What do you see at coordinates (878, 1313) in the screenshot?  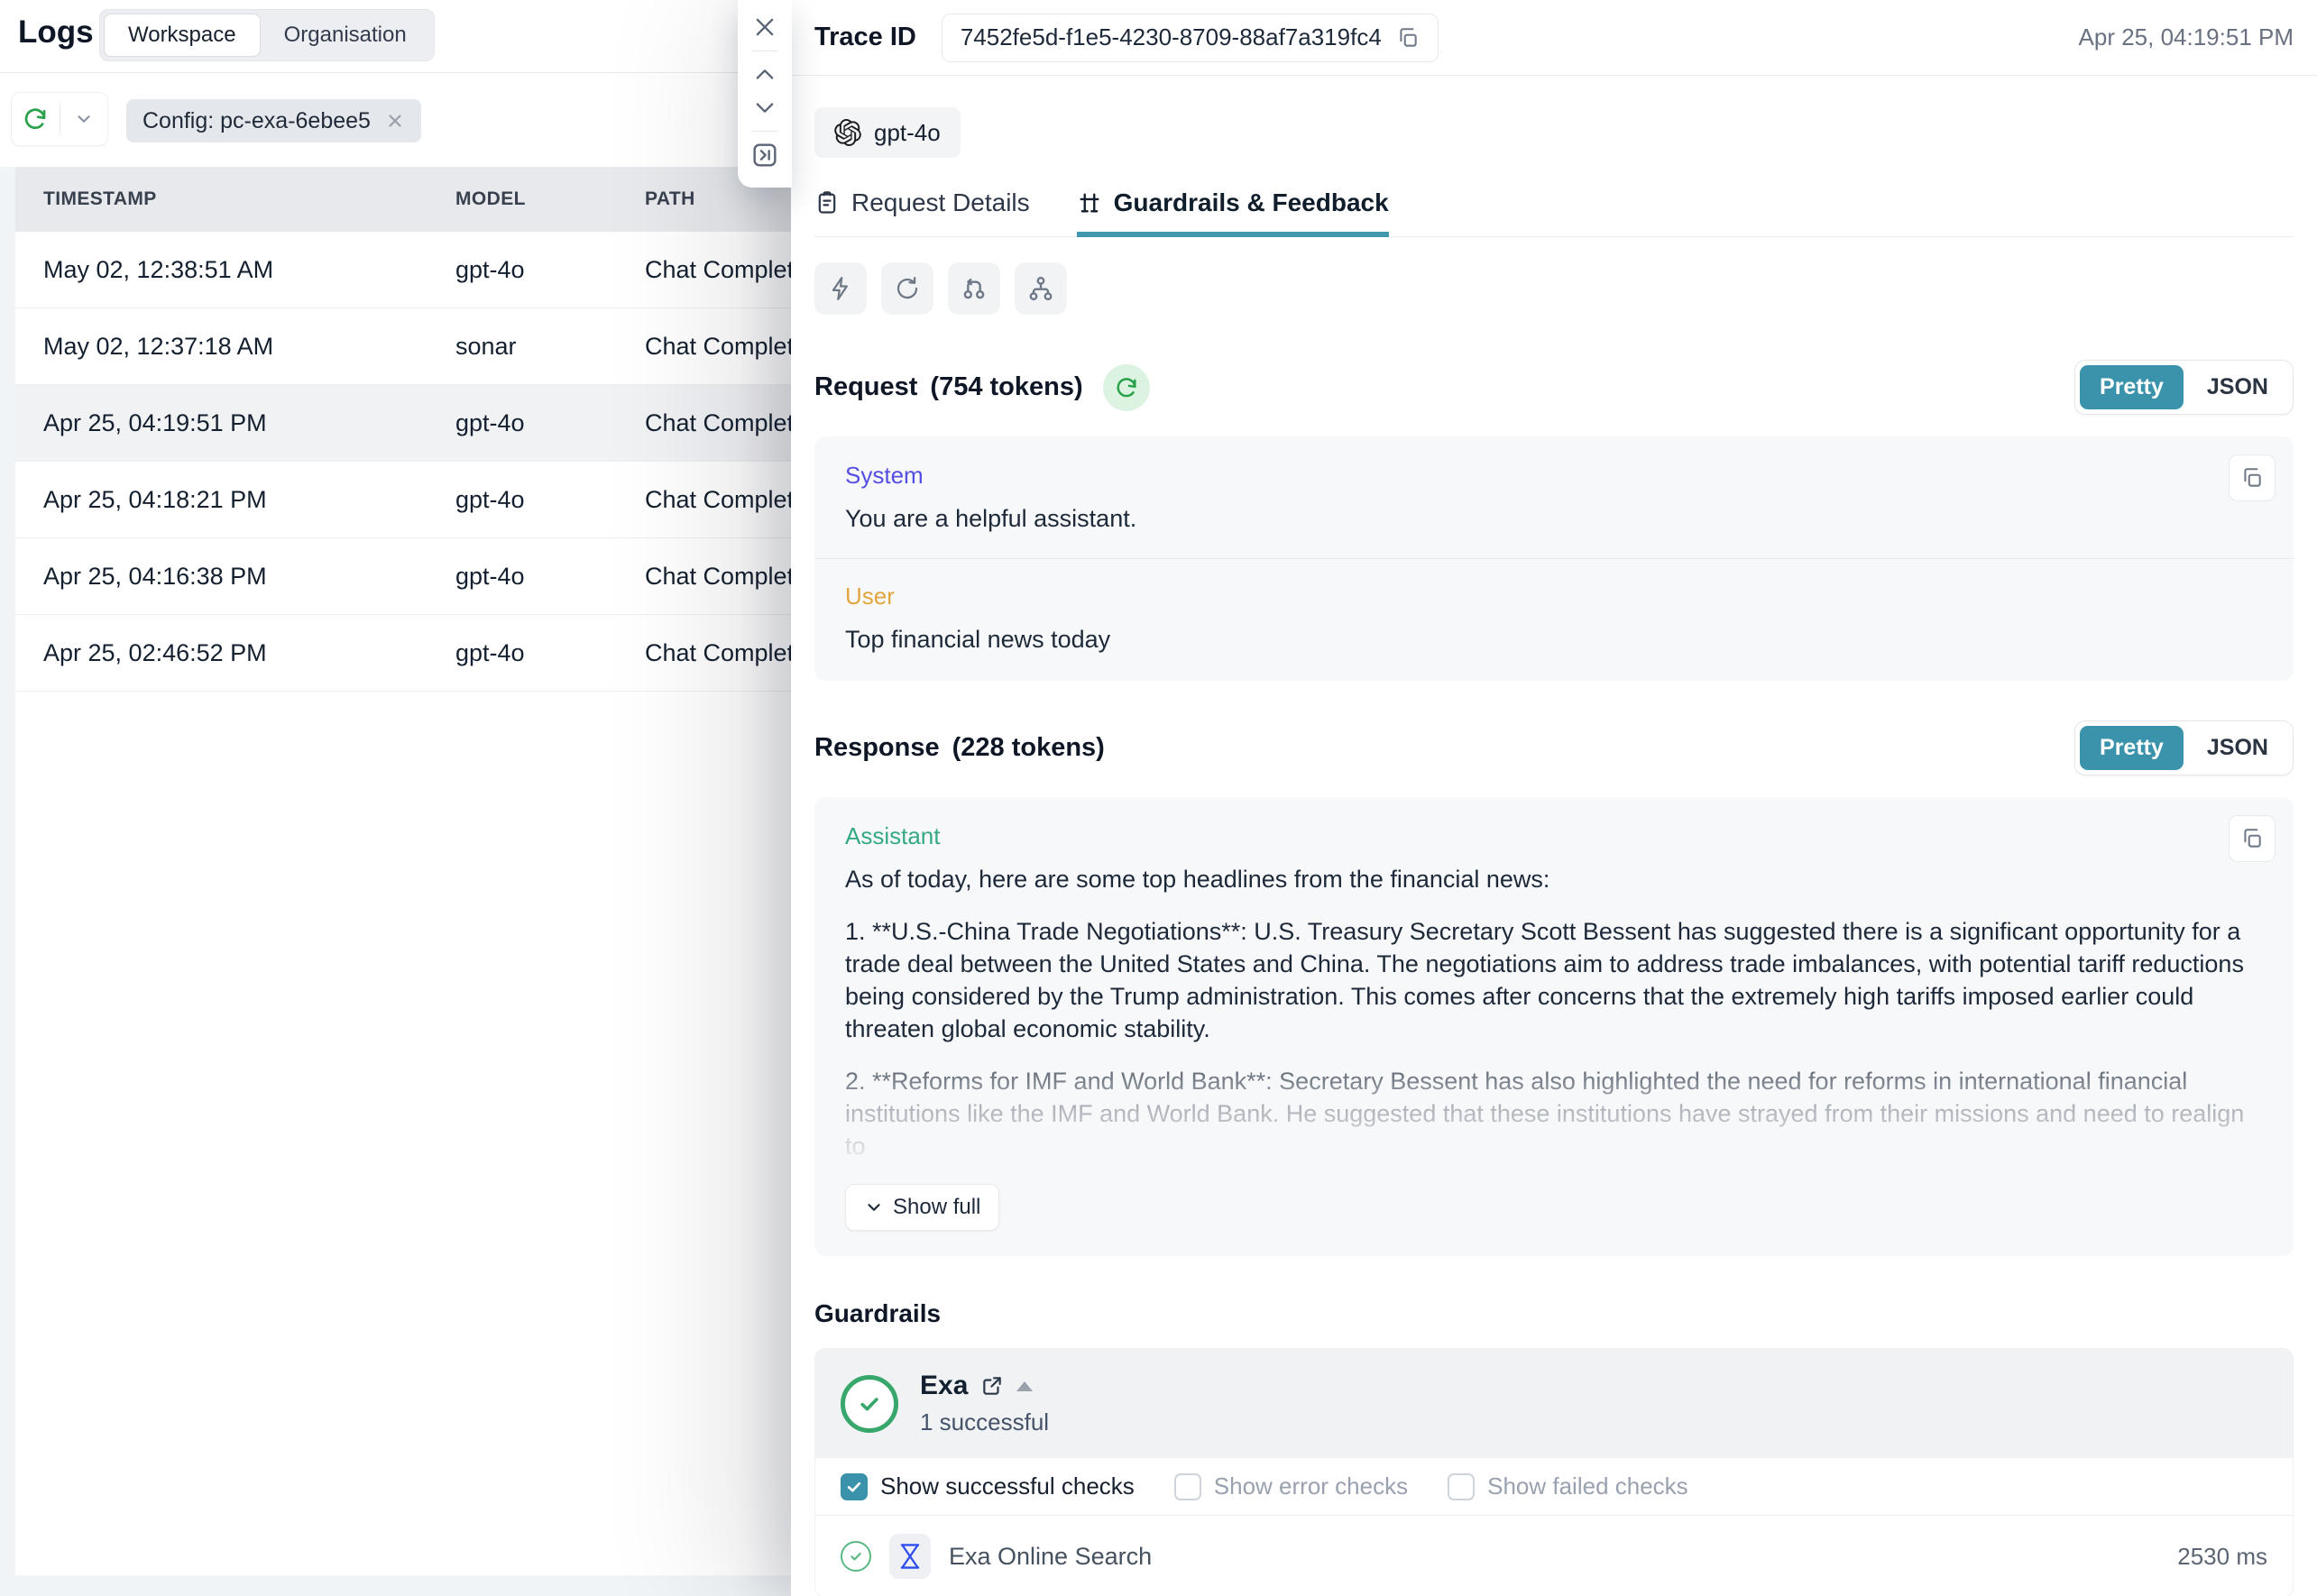 I see `guardrails-title: Guardrails` at bounding box center [878, 1313].